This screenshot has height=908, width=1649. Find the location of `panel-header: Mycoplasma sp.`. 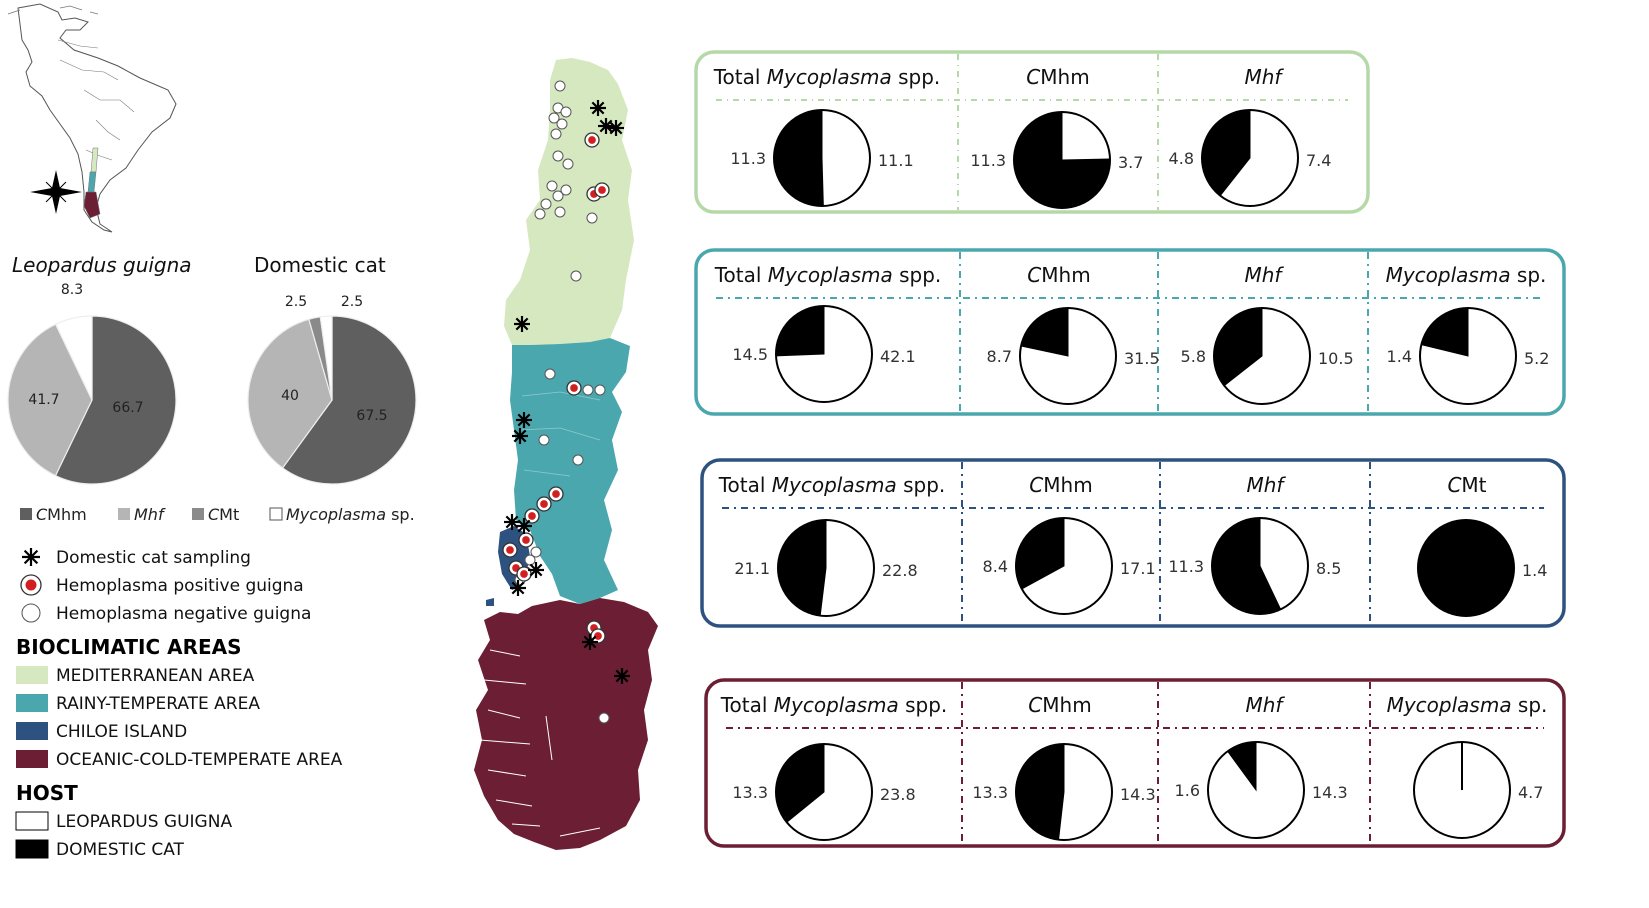

panel-header: Mycoplasma sp. is located at coordinates (1466, 275).